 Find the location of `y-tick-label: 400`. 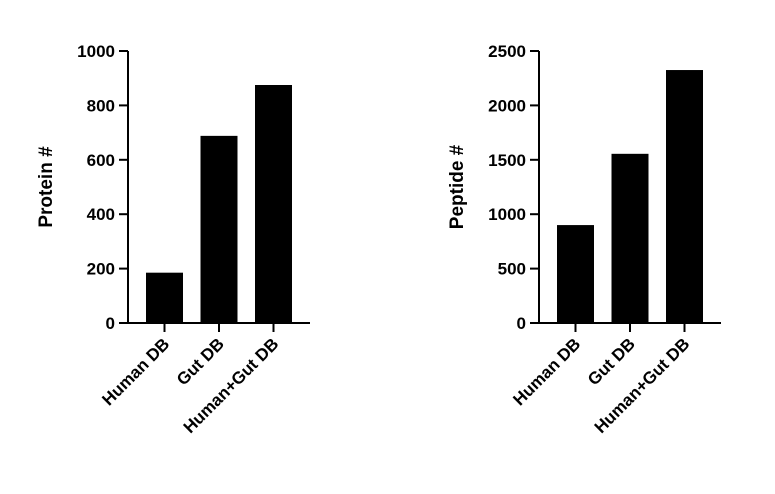

y-tick-label: 400 is located at coordinates (101, 214).